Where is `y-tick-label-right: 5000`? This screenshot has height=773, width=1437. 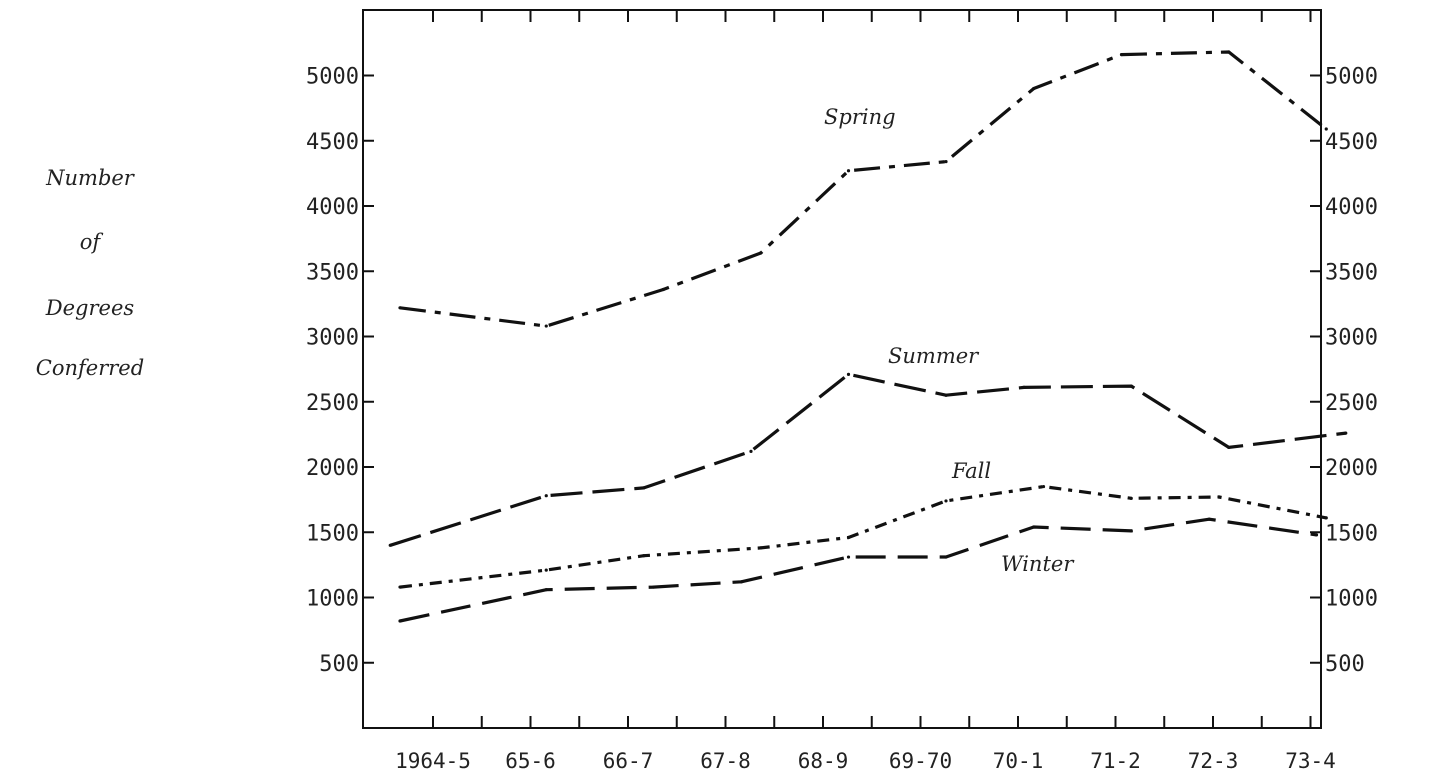
y-tick-label-right: 5000 is located at coordinates (1351, 77).